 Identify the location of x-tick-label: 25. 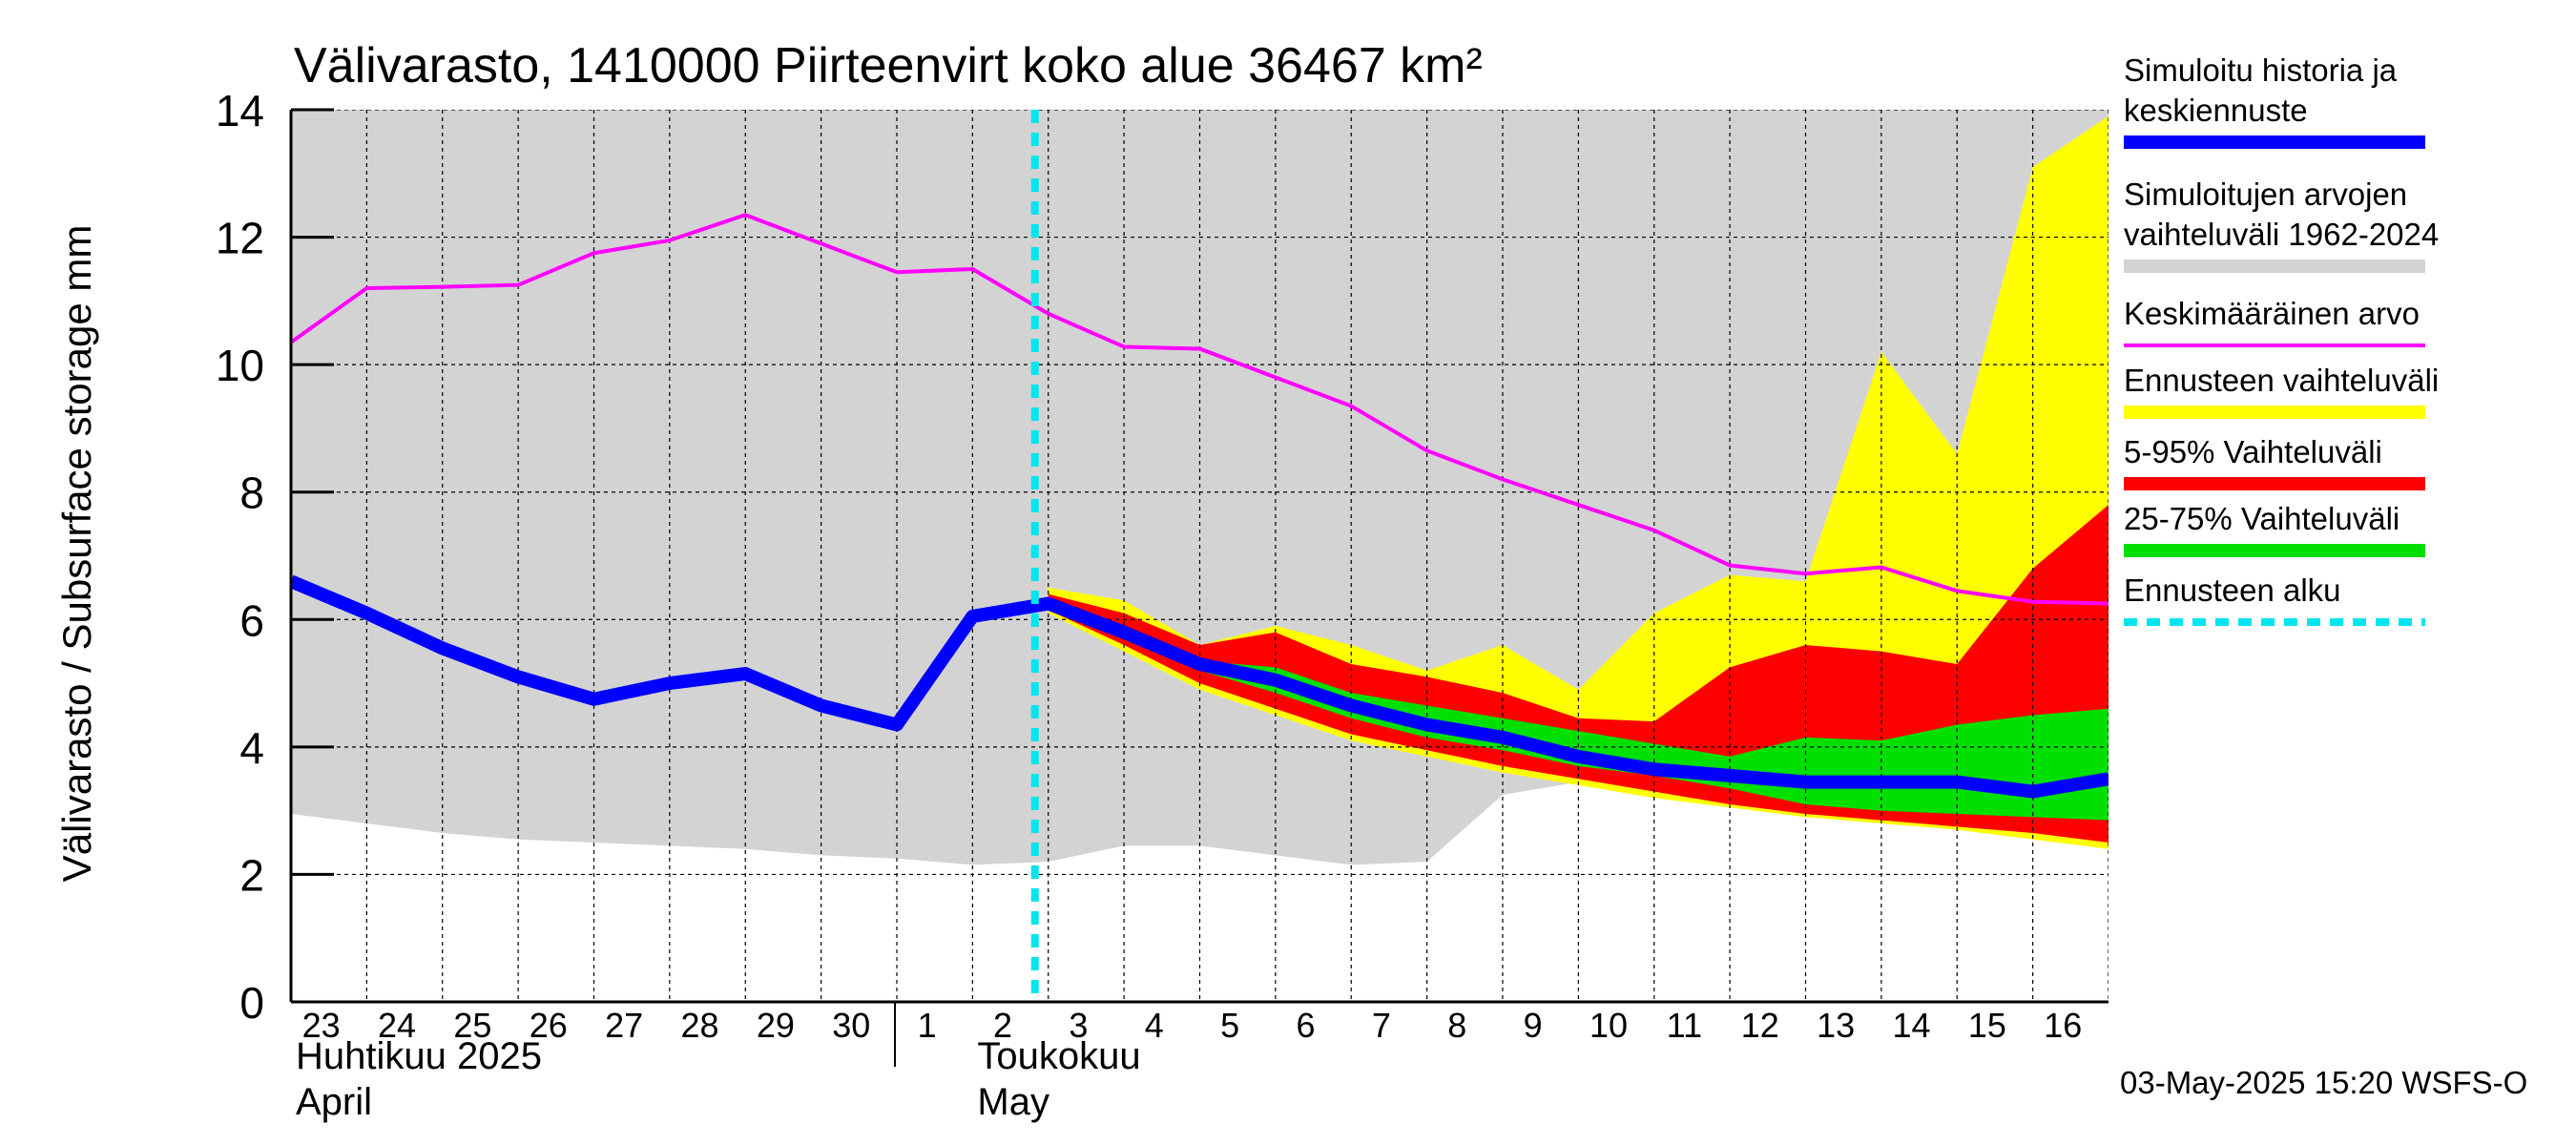
(472, 1025).